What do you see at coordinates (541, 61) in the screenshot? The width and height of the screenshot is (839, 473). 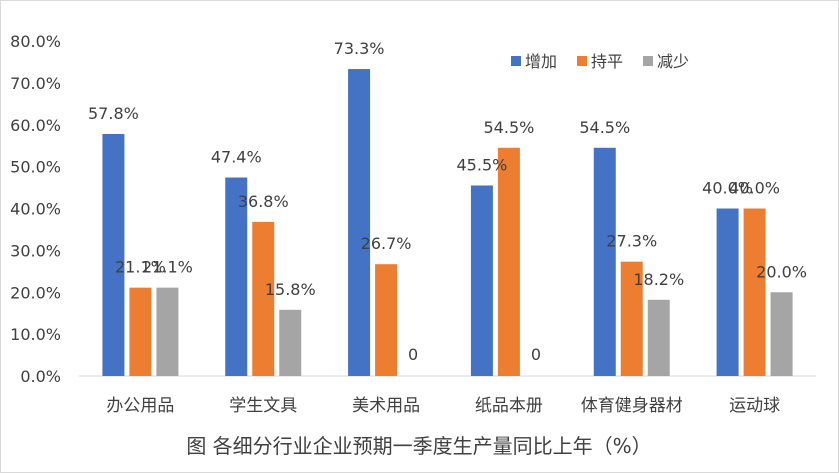 I see `legend-label: 增加` at bounding box center [541, 61].